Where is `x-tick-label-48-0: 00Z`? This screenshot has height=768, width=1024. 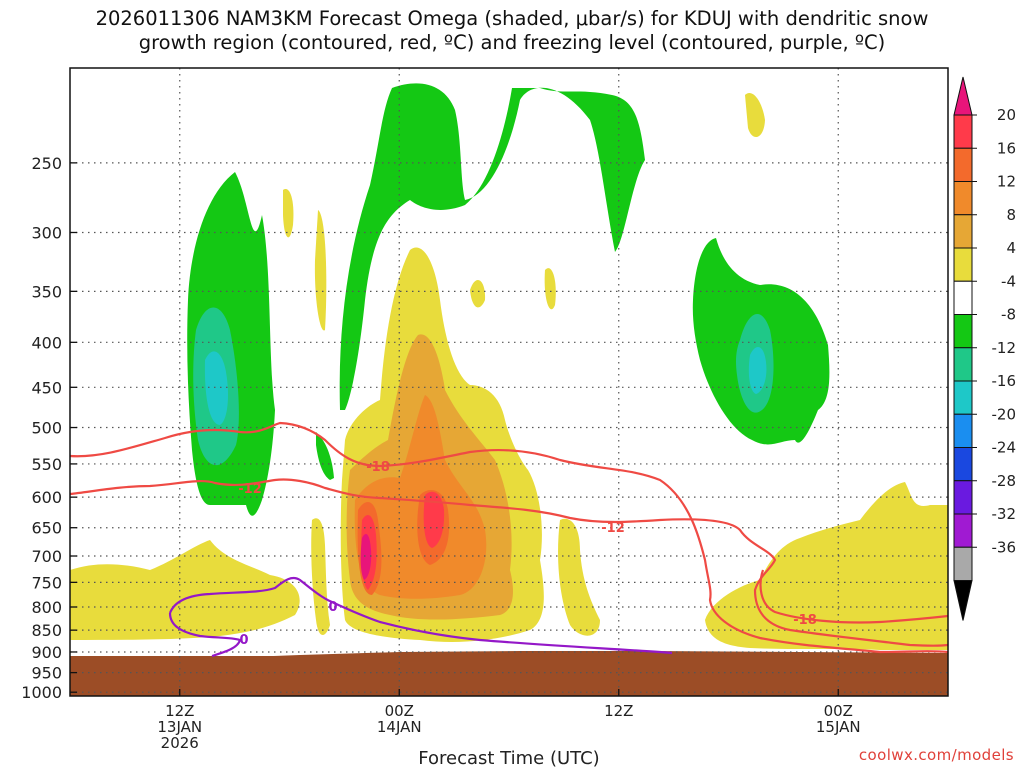 x-tick-label-48-0: 00Z is located at coordinates (838, 711).